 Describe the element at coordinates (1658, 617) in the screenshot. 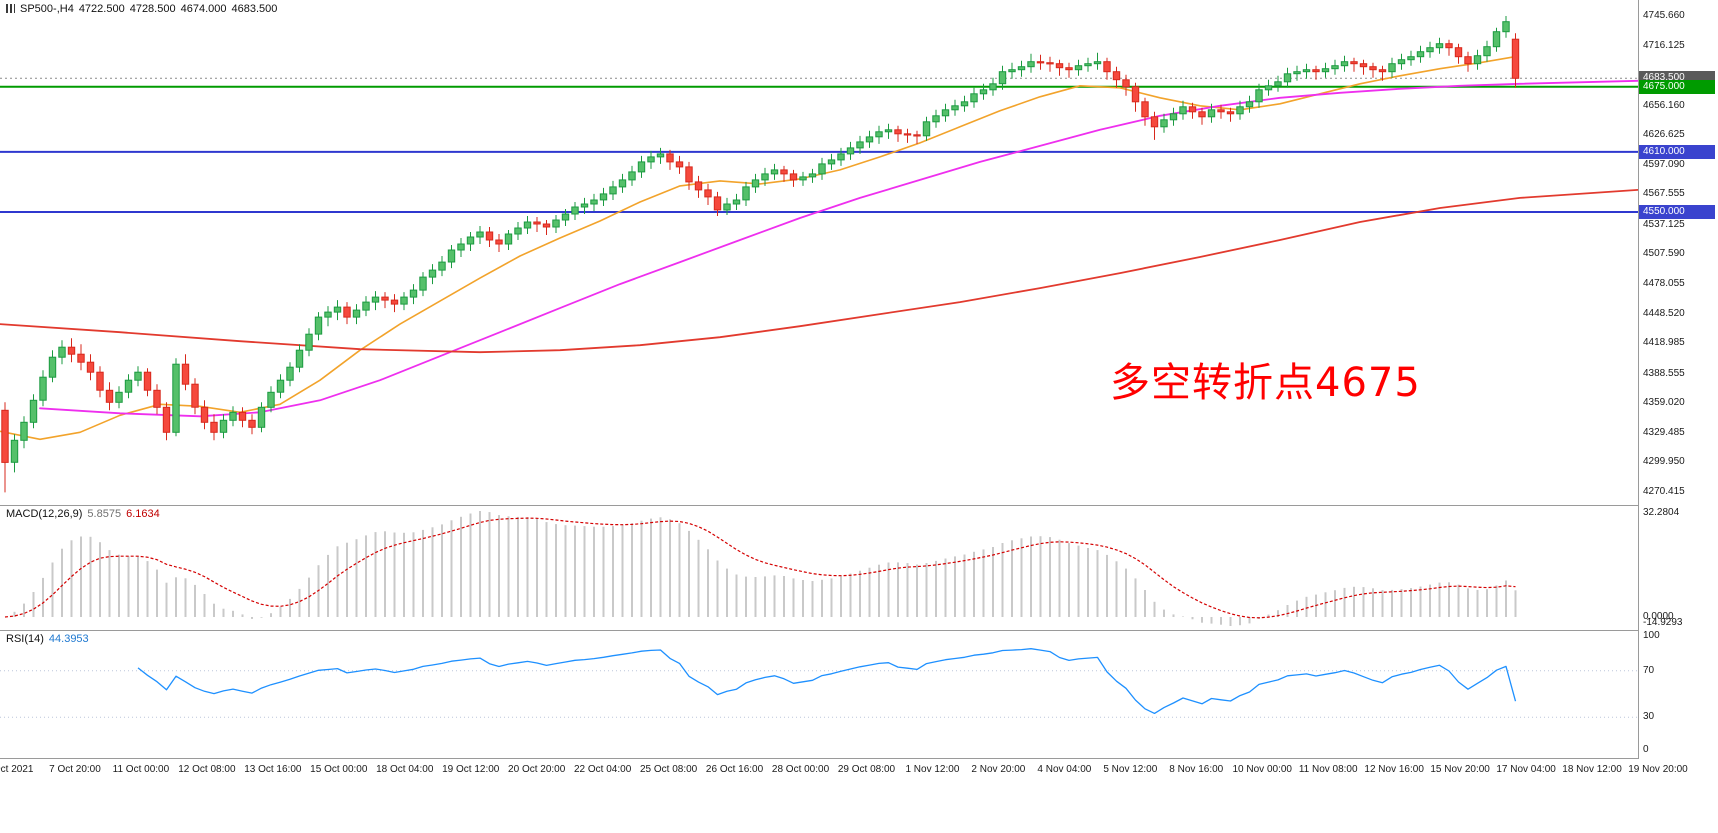

I see `macd-axis-label: 0.0000` at that location.